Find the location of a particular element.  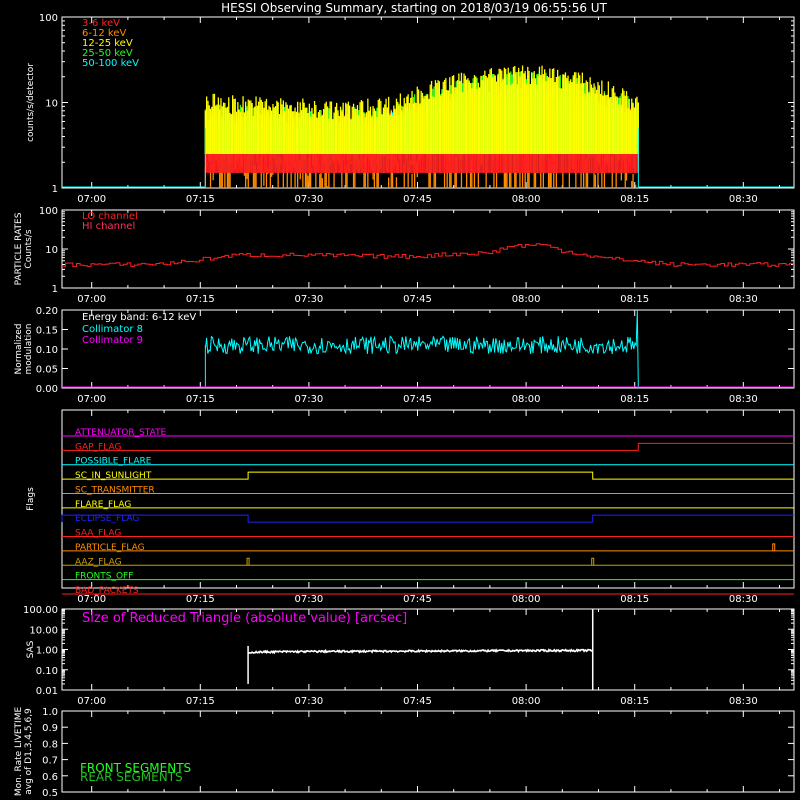

panel-frame is located at coordinates (428, 751).